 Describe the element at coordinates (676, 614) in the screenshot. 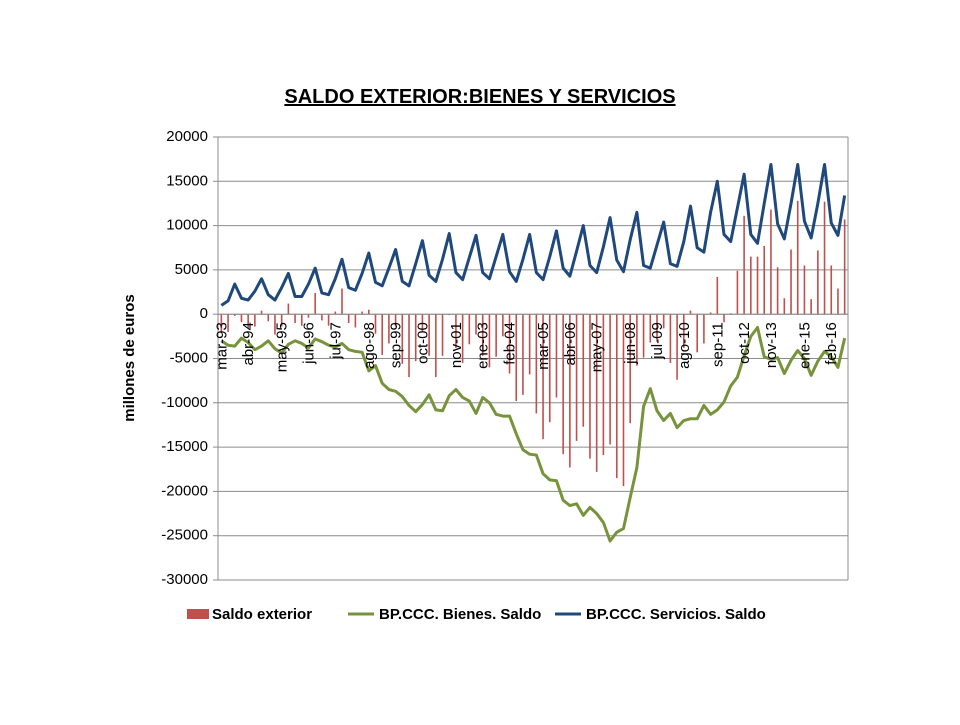

I see `legend-label: BP.CCC. Servicios. Saldo` at that location.